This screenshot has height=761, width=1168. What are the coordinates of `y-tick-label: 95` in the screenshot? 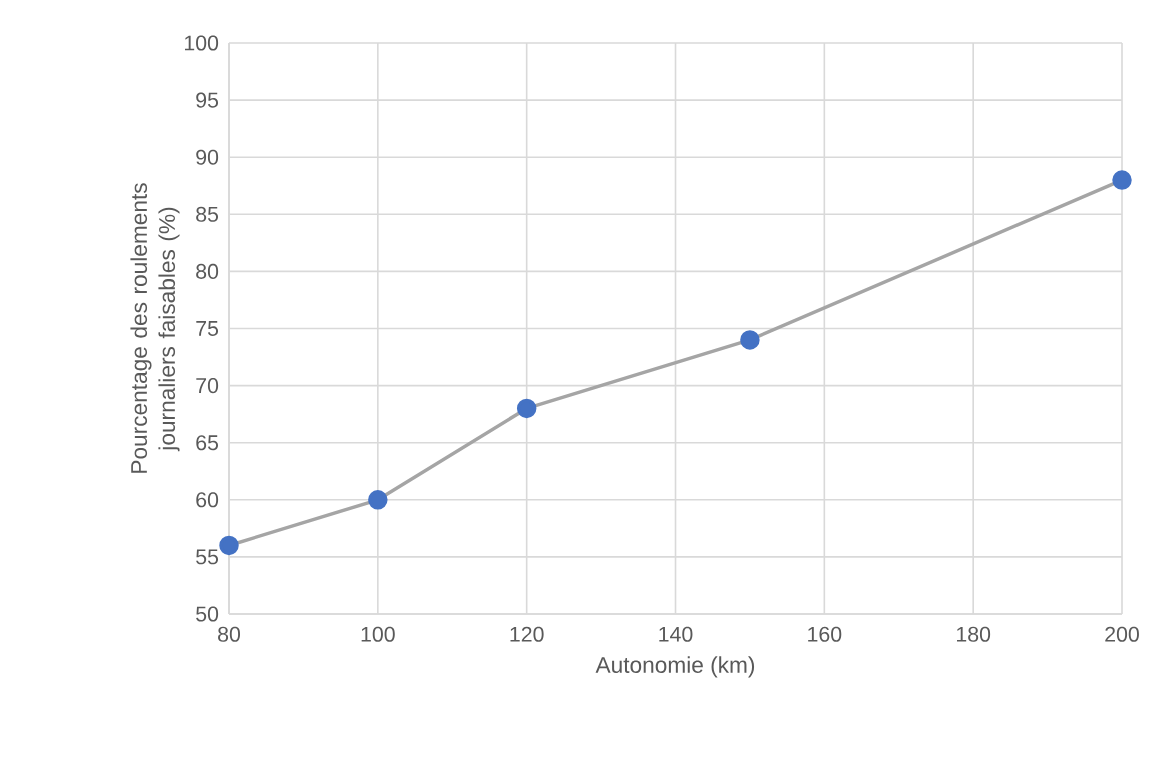 It's located at (207, 100).